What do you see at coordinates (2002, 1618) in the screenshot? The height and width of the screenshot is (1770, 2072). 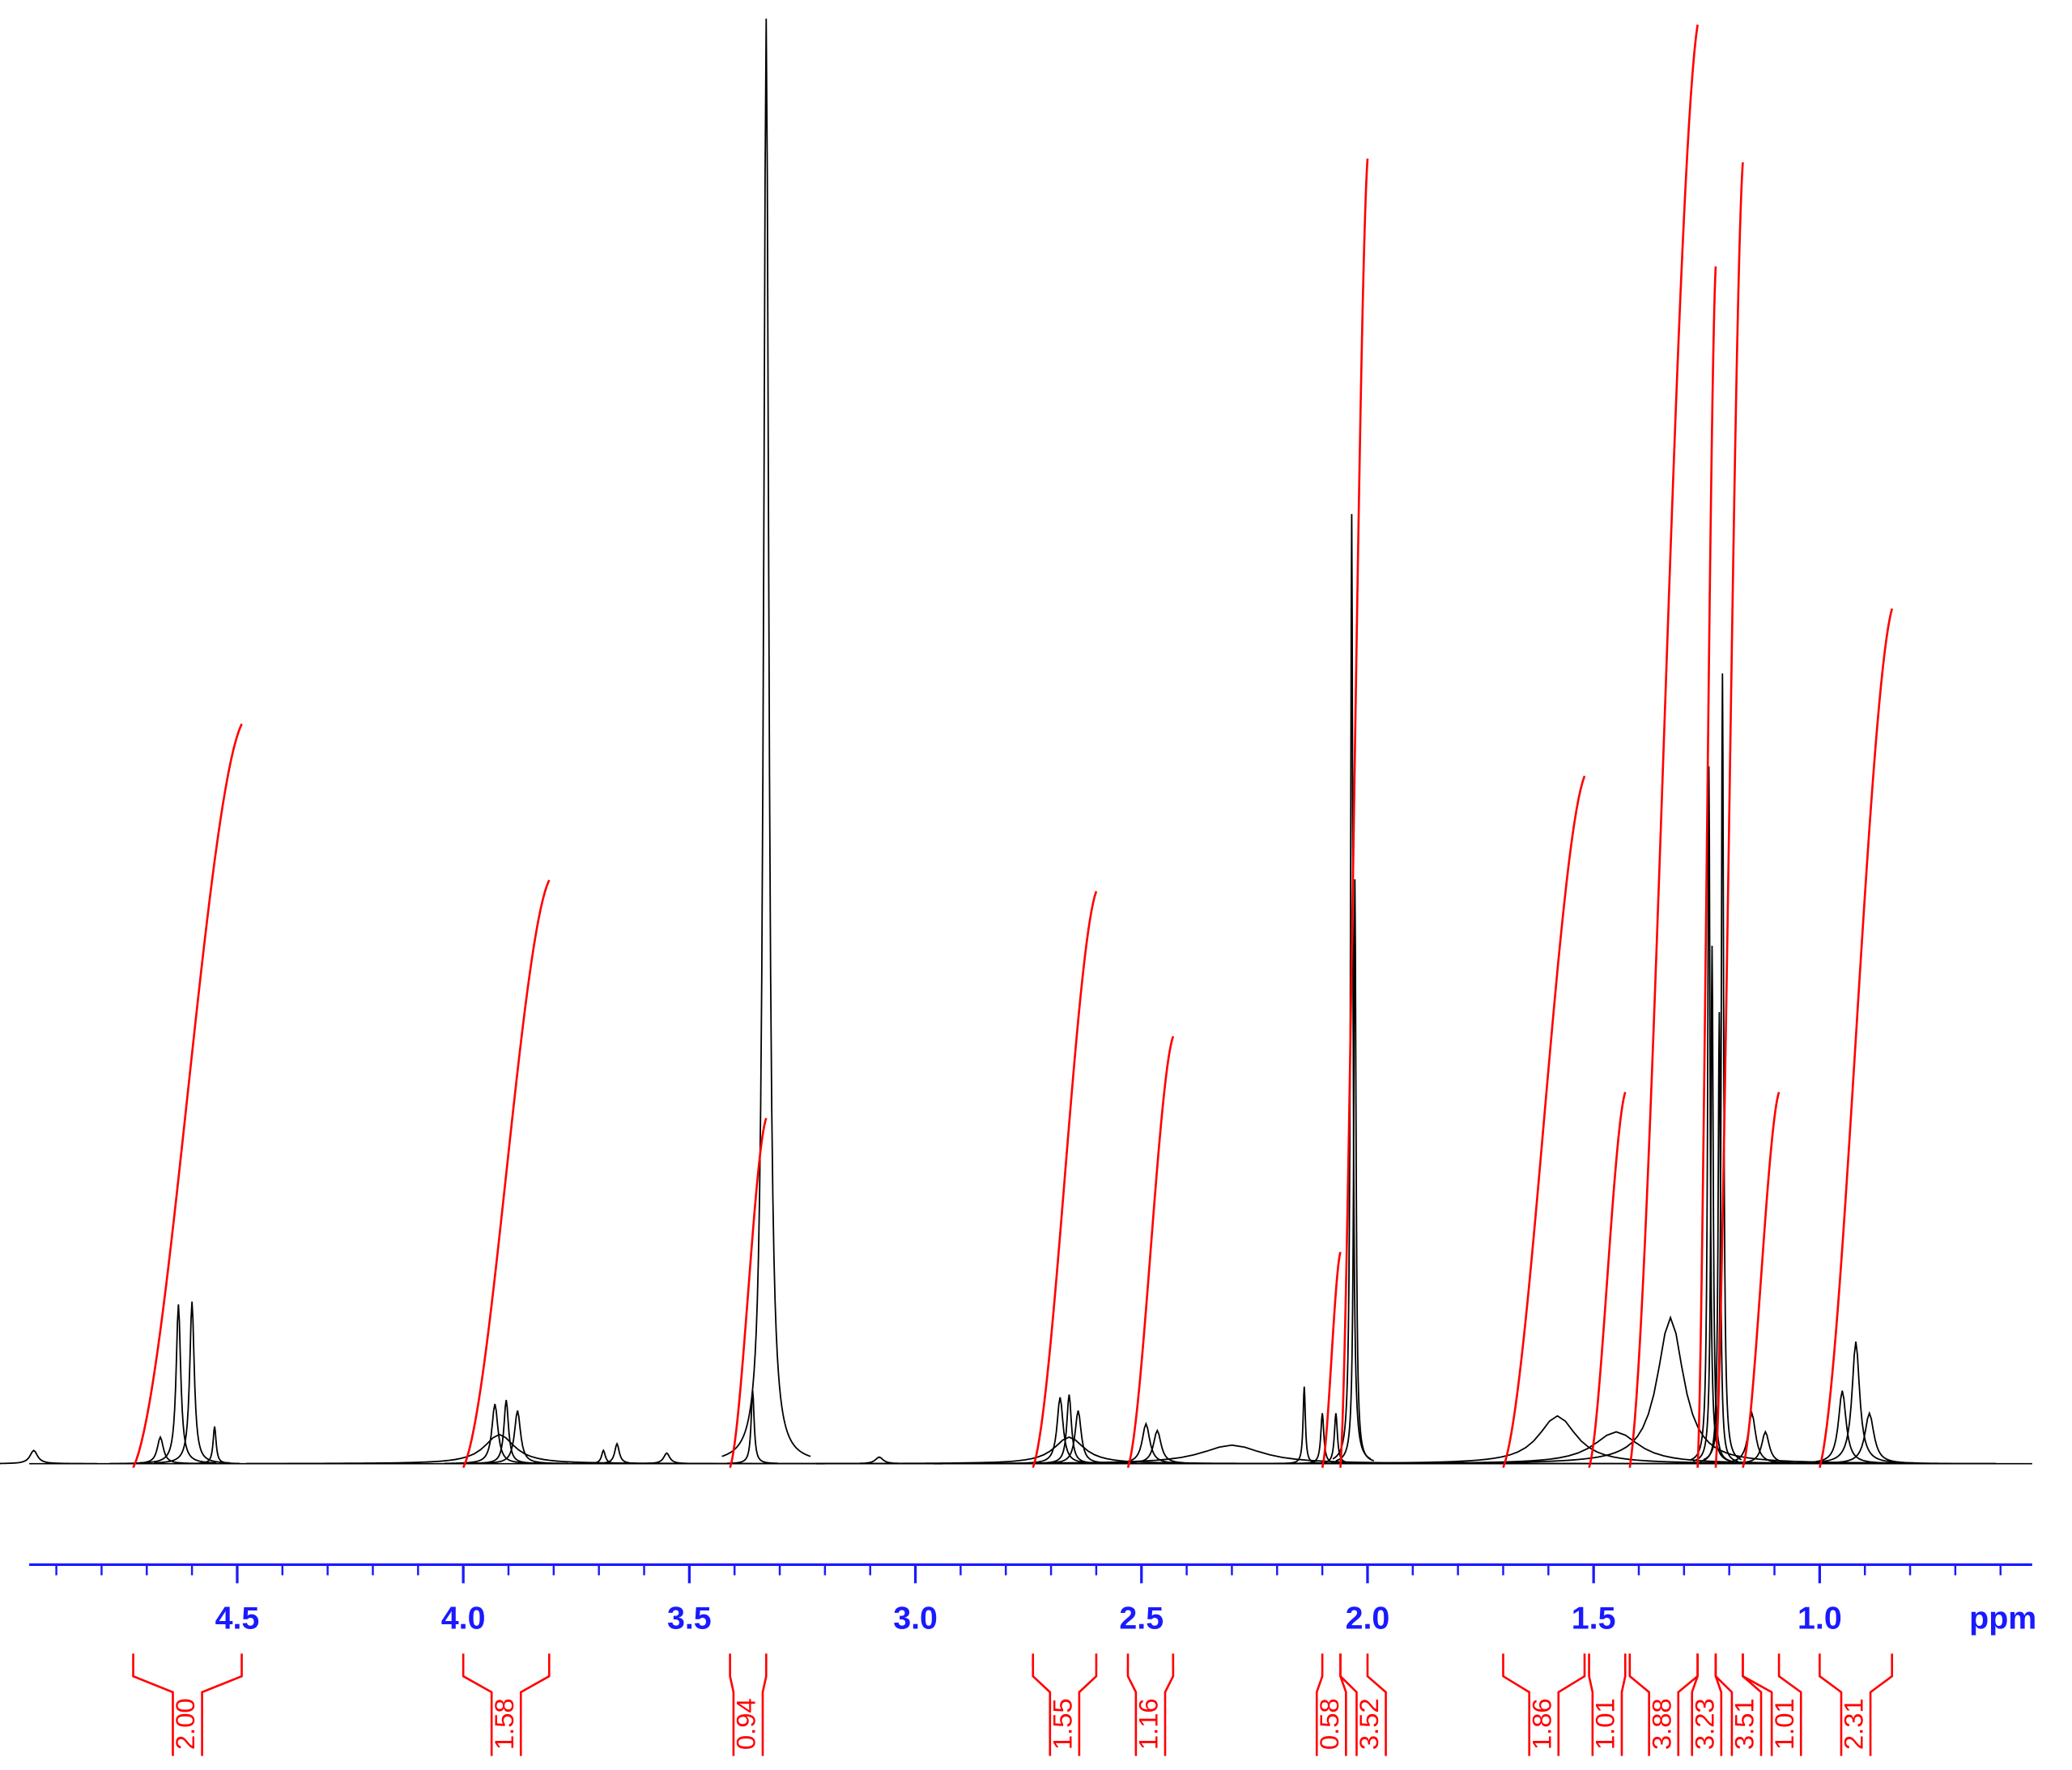 I see `x-axis-label: ppm` at bounding box center [2002, 1618].